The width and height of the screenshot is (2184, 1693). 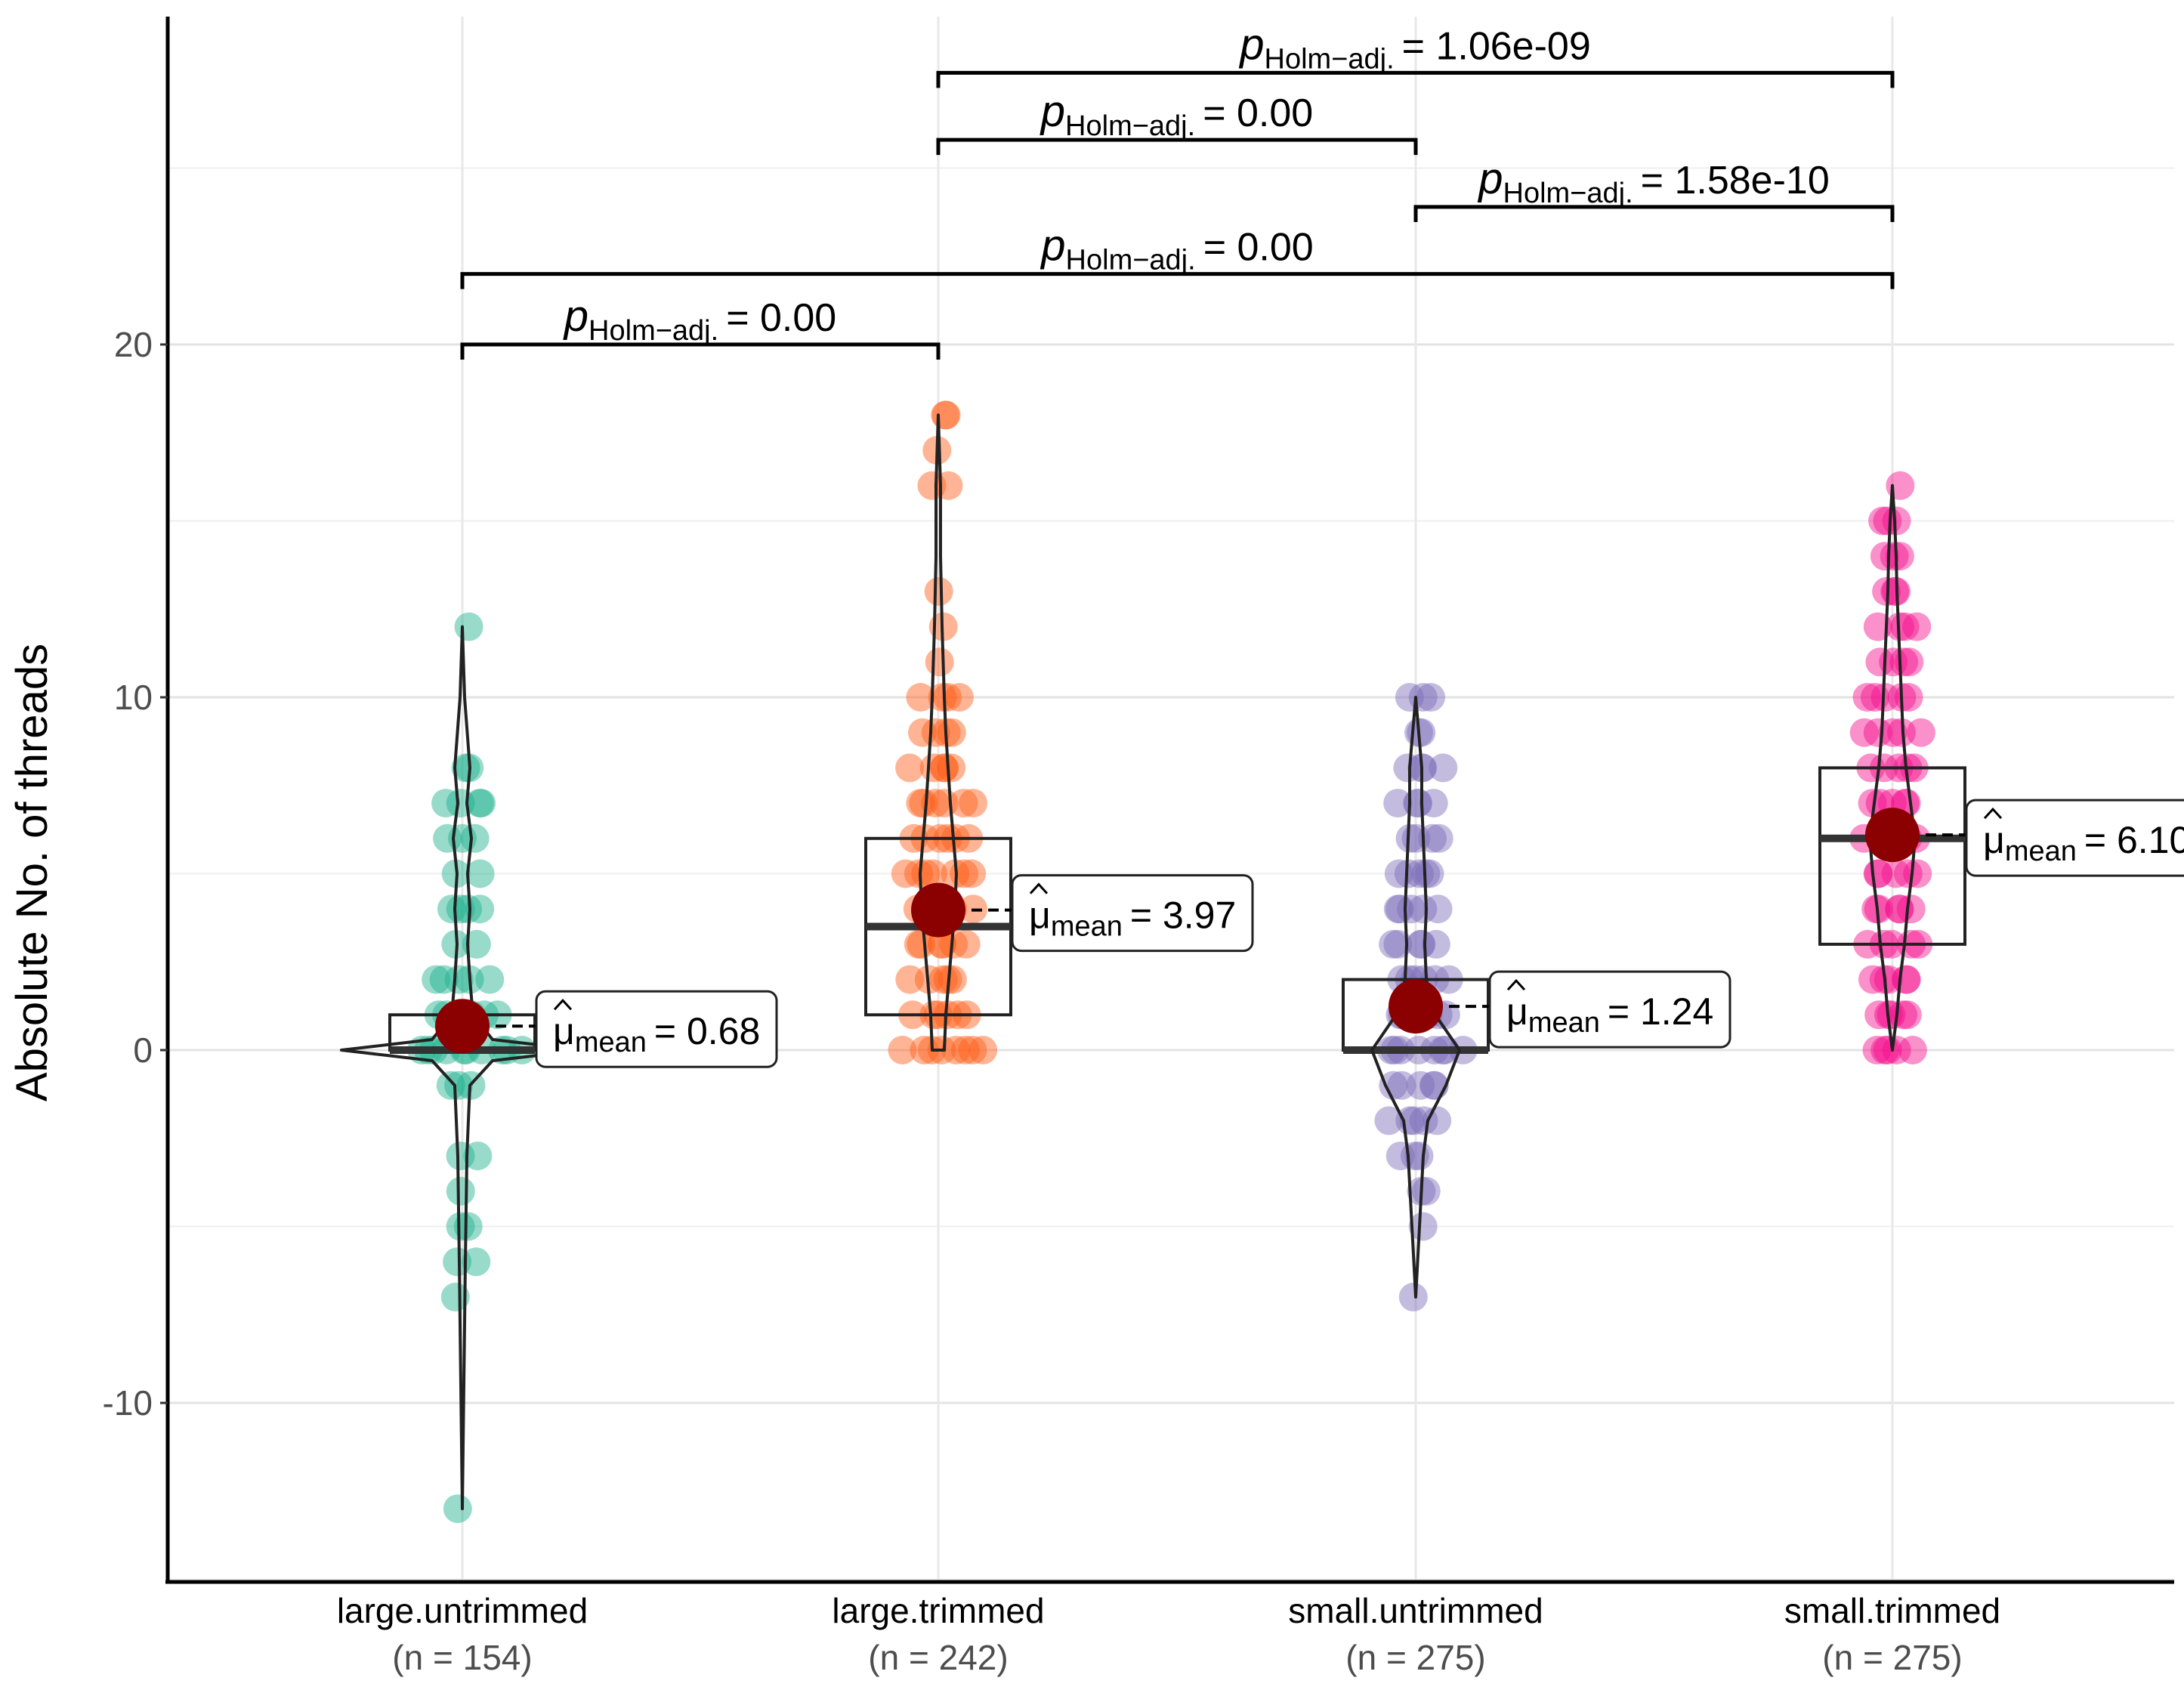 I want to click on x-tick-label: small.untrimmed, so click(x=1415, y=1610).